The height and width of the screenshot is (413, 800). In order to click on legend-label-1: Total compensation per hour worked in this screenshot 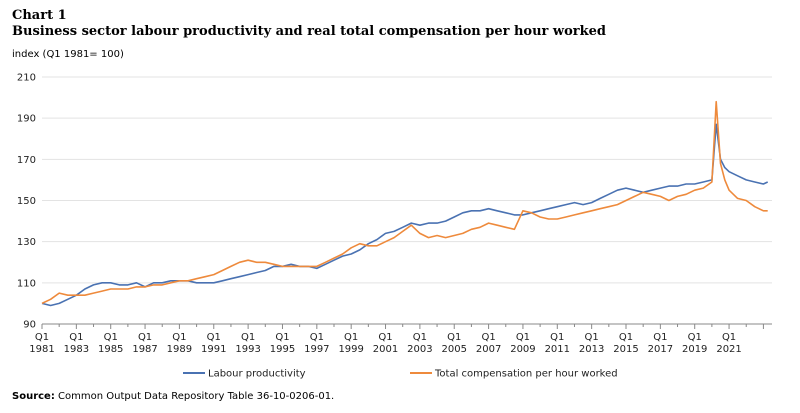, I will do `click(526, 374)`.